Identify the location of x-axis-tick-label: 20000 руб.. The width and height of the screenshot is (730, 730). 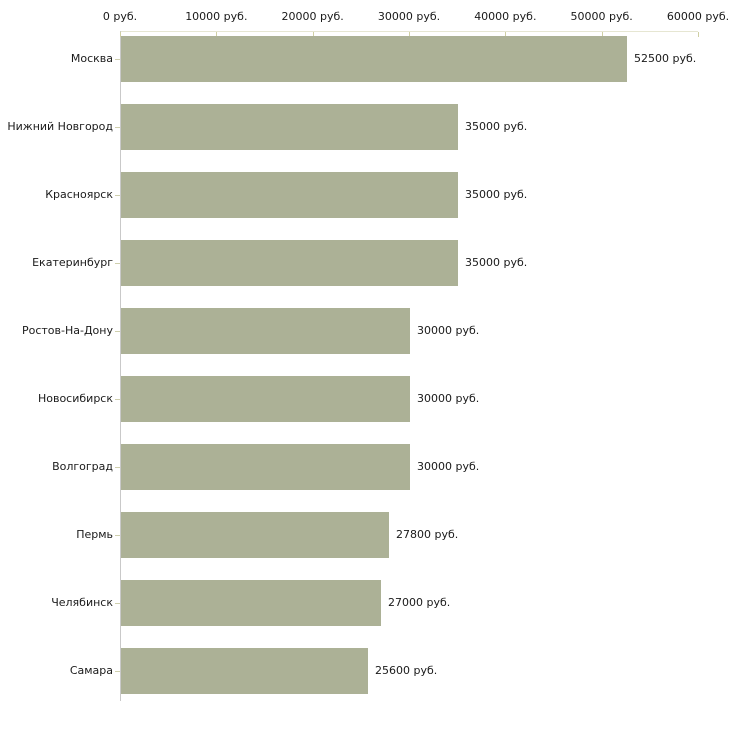
(312, 16).